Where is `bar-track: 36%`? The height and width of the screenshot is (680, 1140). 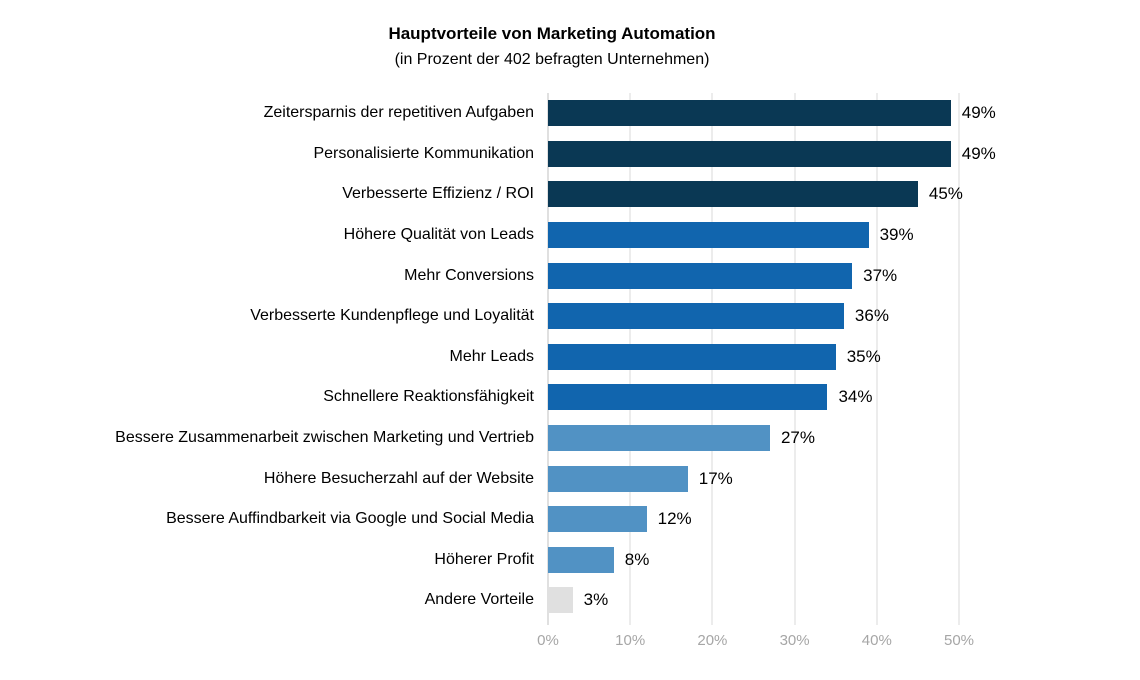
bar-track: 36% is located at coordinates (753, 316).